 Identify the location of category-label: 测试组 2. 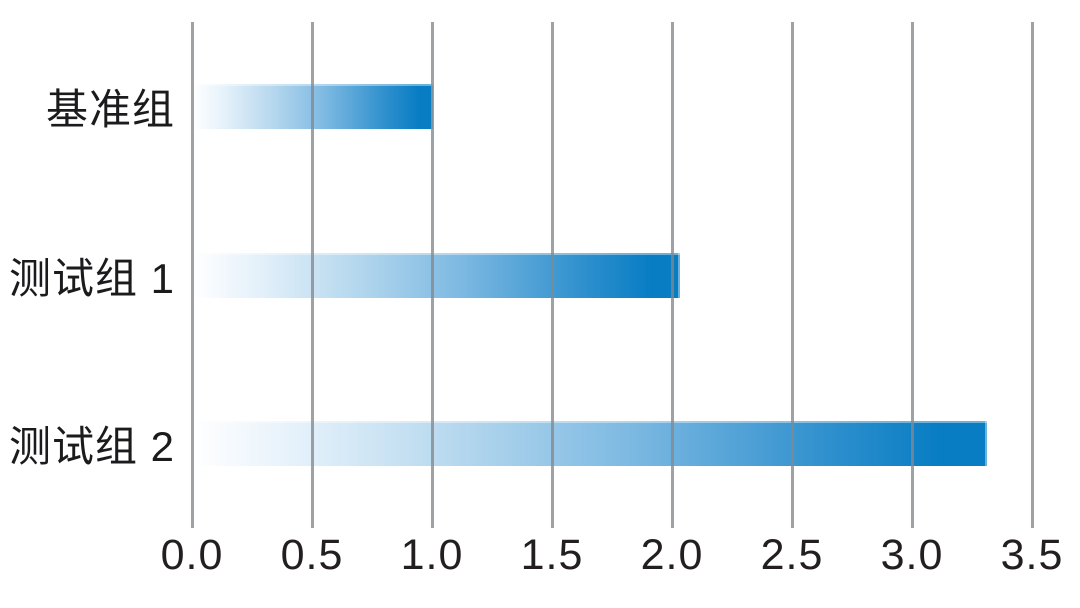
(91, 447).